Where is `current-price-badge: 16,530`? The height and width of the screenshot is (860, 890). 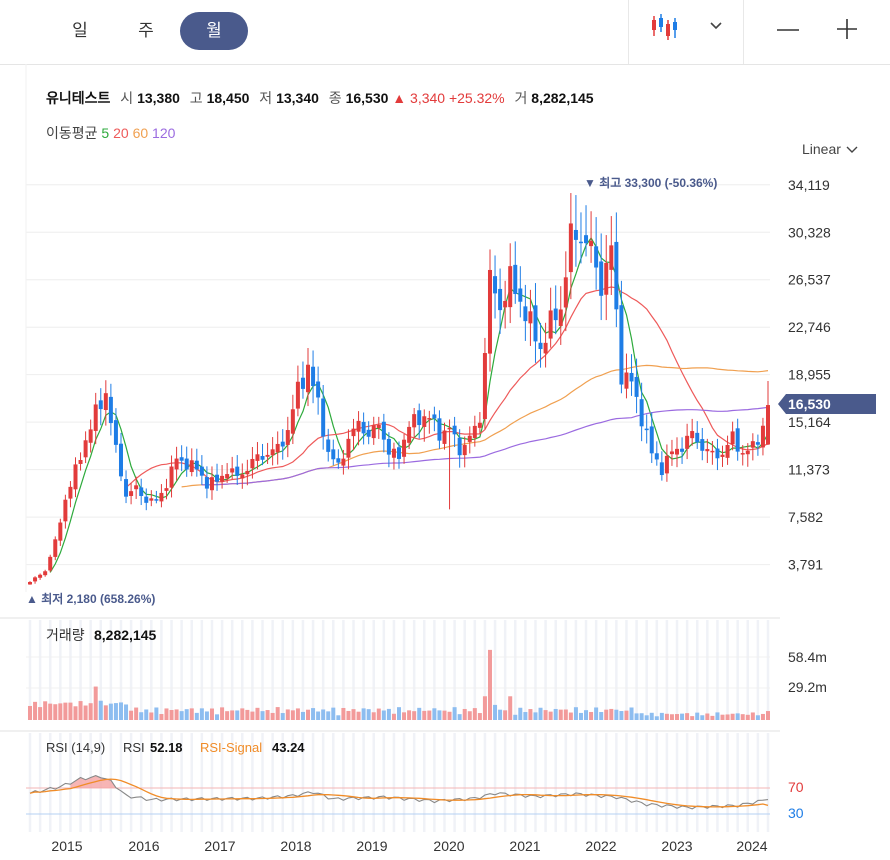 current-price-badge: 16,530 is located at coordinates (827, 404).